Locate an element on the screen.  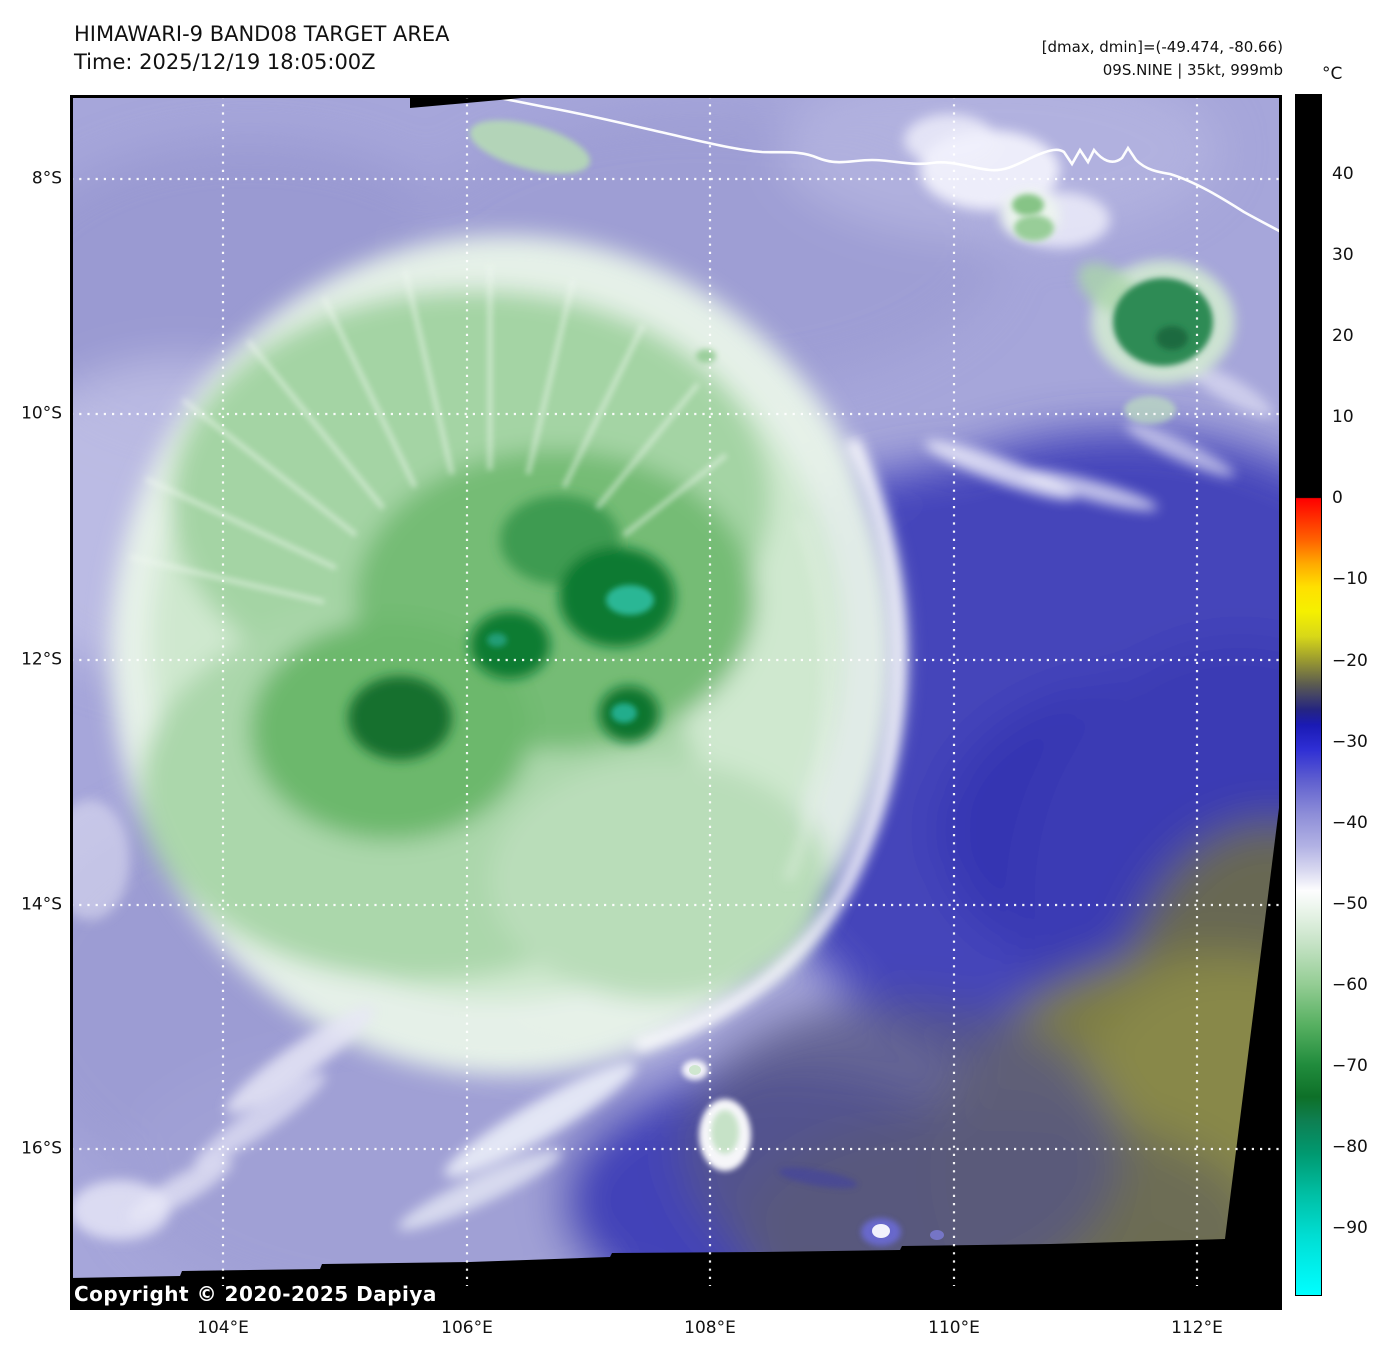
lon-tick-106°E: 106°E is located at coordinates (467, 1328).